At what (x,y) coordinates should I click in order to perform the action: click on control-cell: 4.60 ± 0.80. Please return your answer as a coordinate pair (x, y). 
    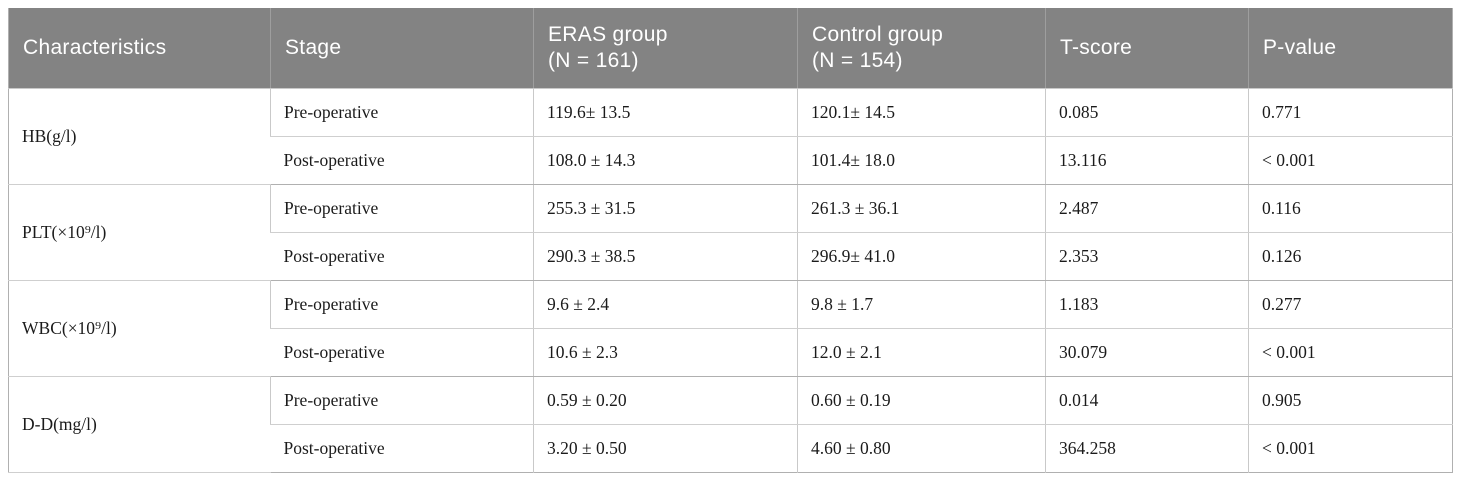
    Looking at the image, I should click on (921, 448).